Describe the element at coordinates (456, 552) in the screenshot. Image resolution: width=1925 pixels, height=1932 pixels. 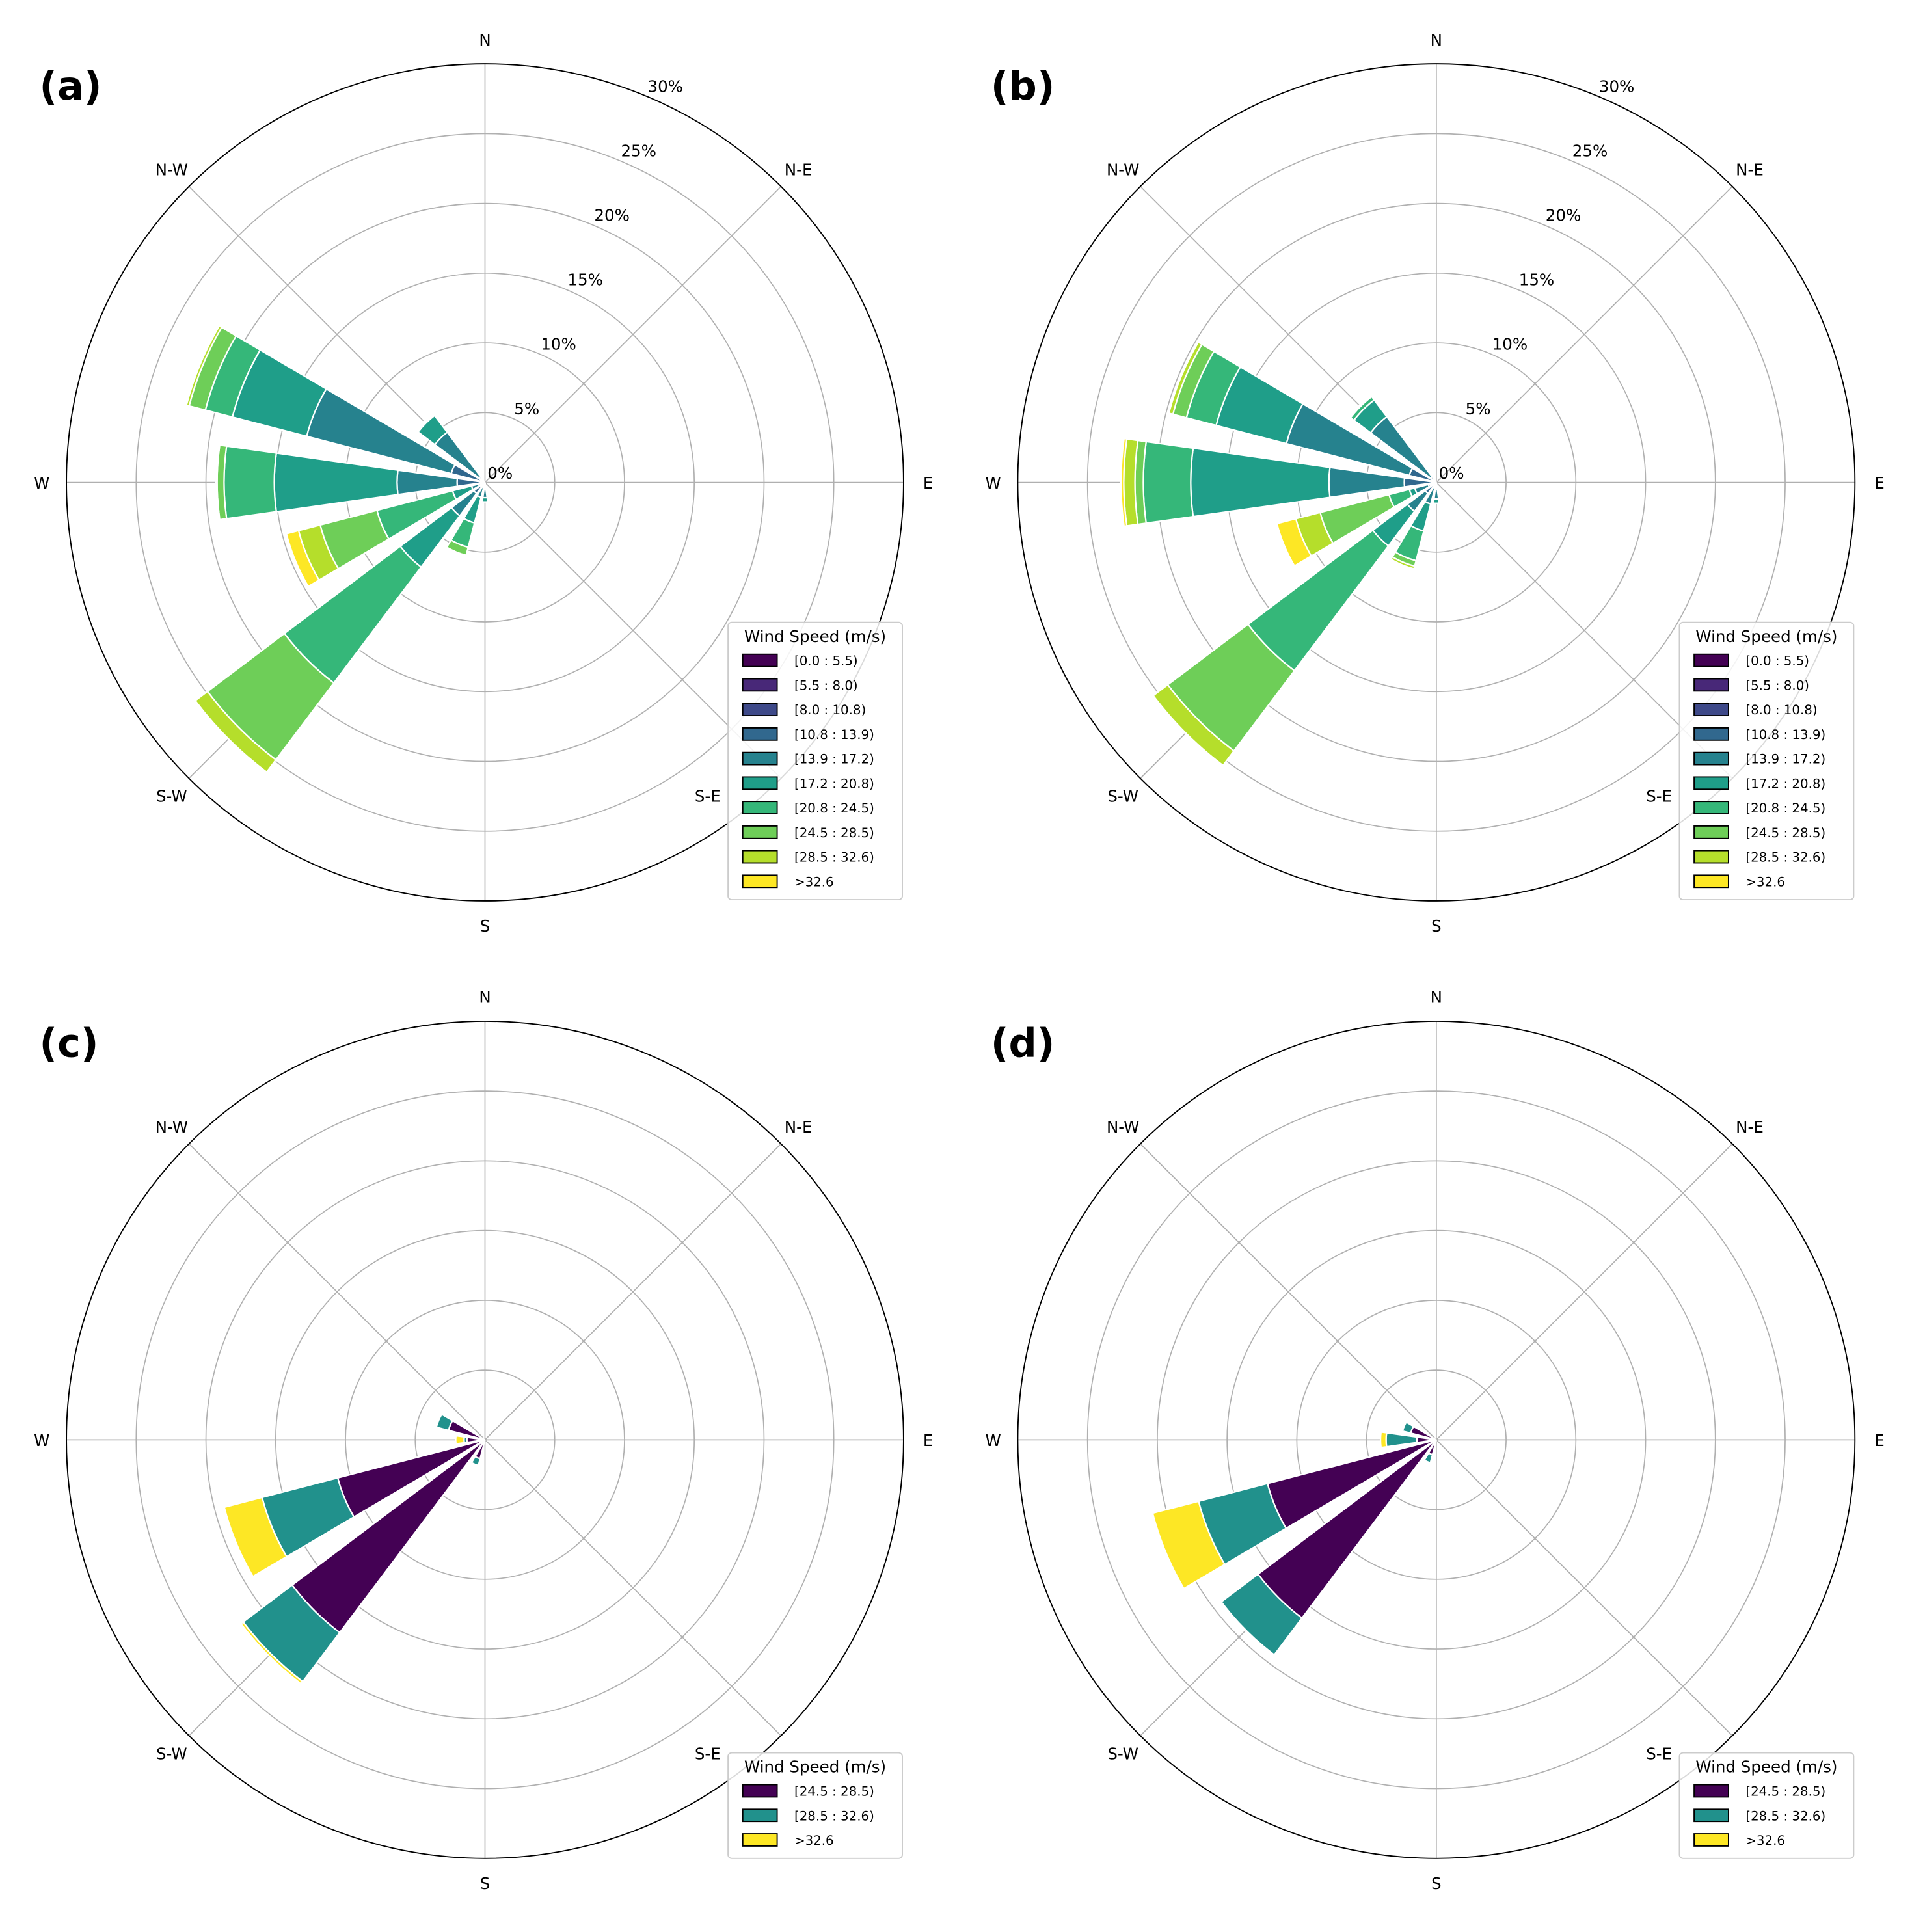
I see `bar-segment-202.5-bin-8` at that location.